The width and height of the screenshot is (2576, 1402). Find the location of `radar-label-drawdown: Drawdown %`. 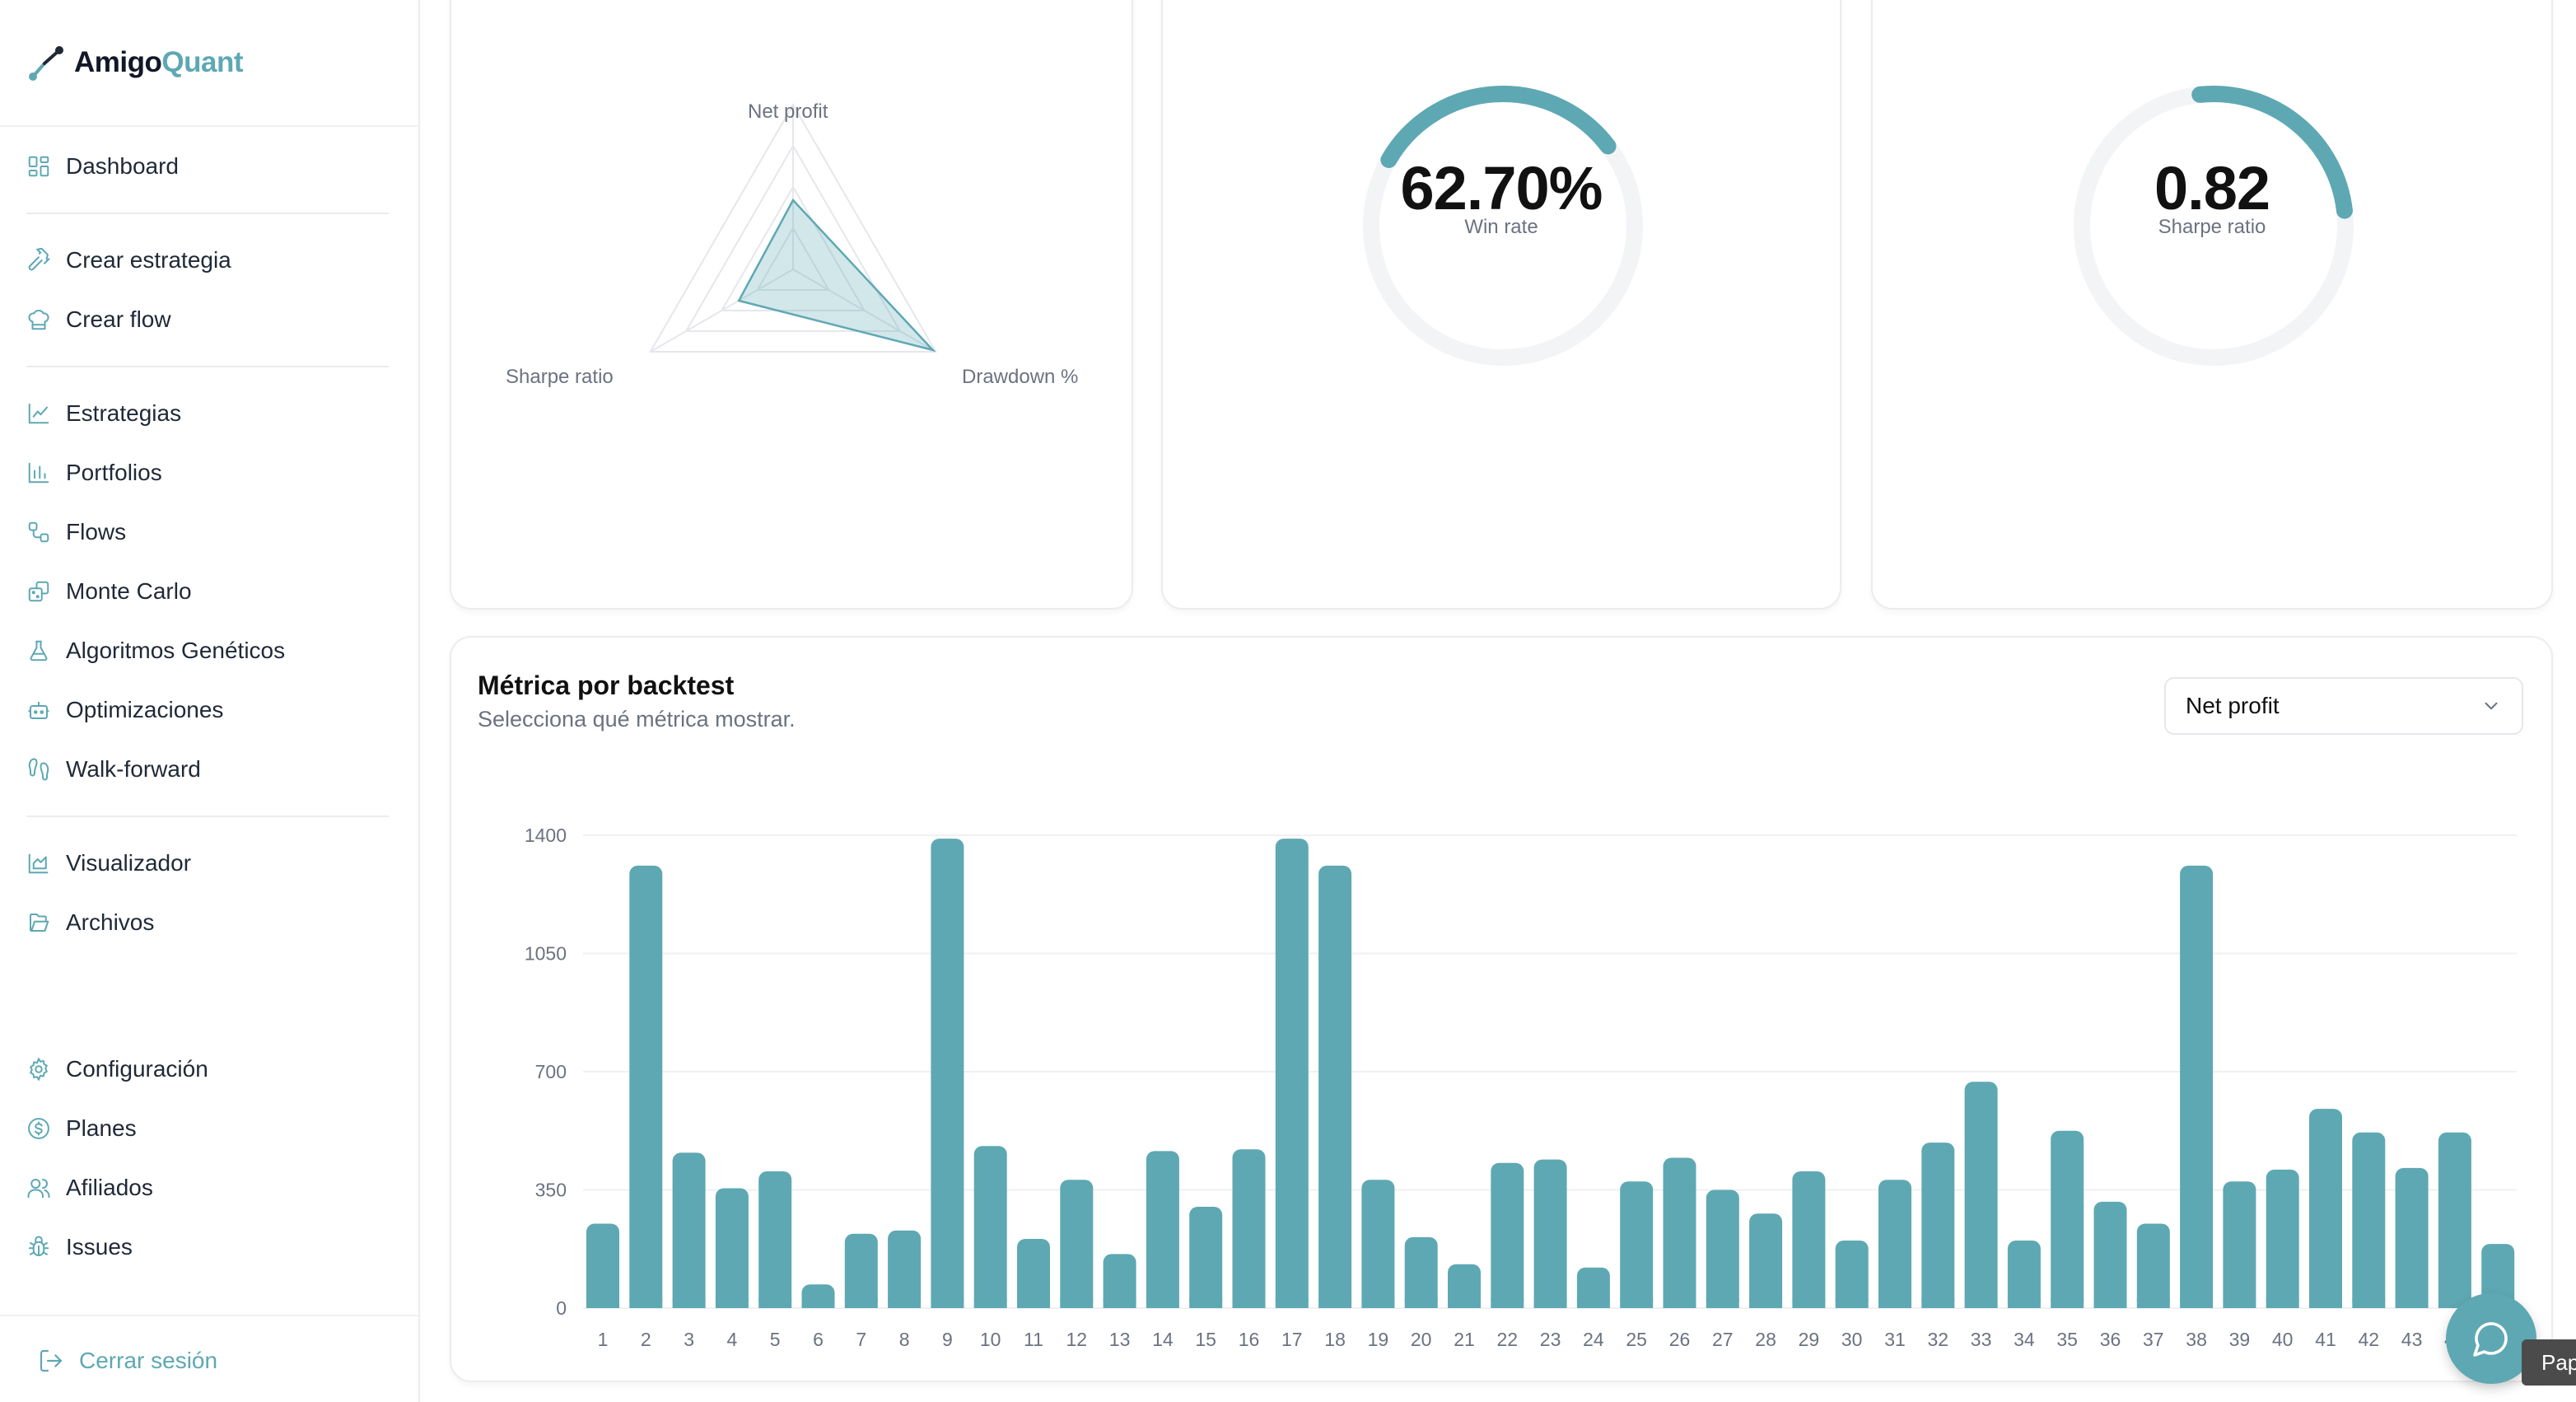

radar-label-drawdown: Drawdown % is located at coordinates (1020, 377).